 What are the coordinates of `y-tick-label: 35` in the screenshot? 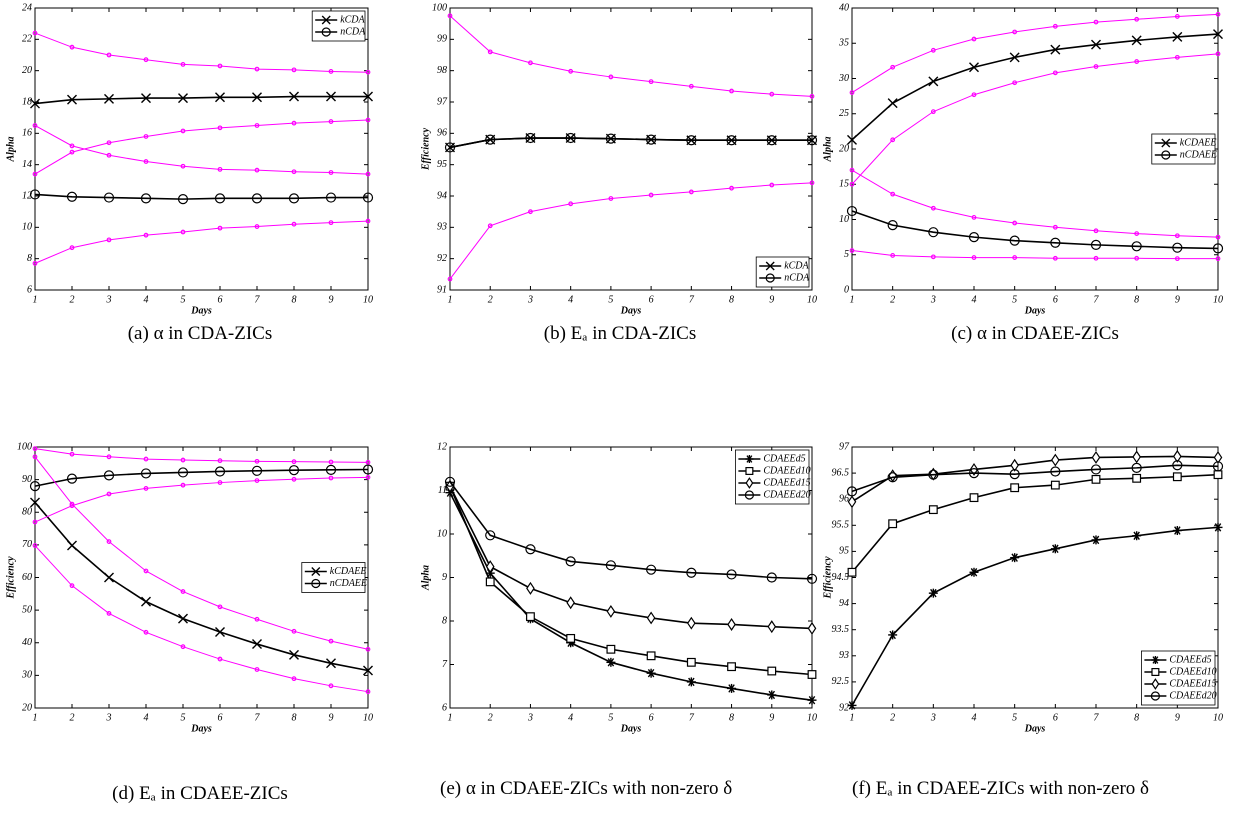 It's located at (843, 43).